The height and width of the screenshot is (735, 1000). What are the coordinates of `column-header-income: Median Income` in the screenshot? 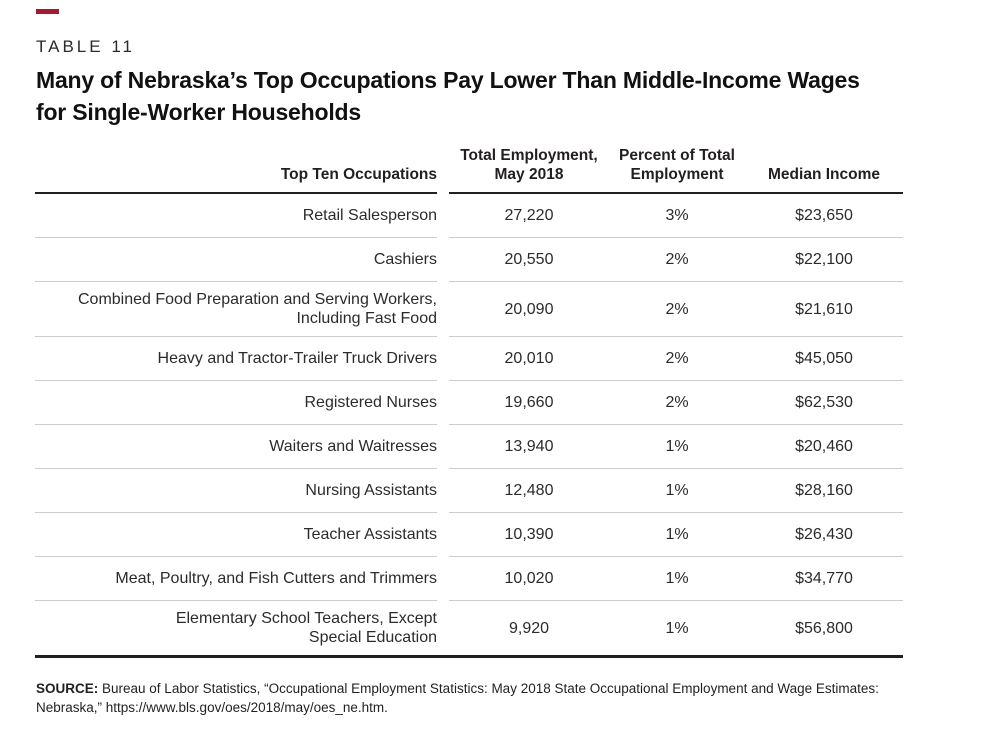 It's located at (824, 170).